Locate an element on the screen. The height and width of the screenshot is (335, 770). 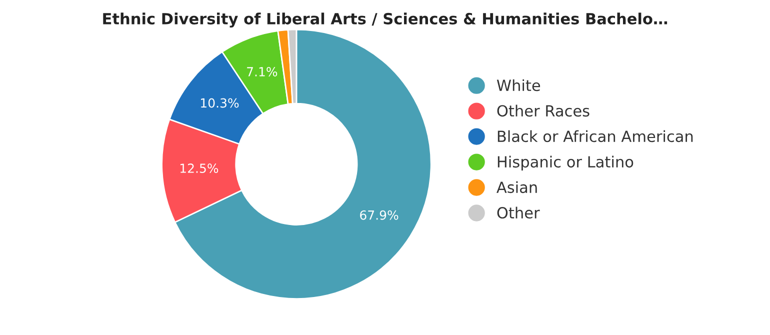
legend-label: Hispanic or Latino is located at coordinates (566, 163).